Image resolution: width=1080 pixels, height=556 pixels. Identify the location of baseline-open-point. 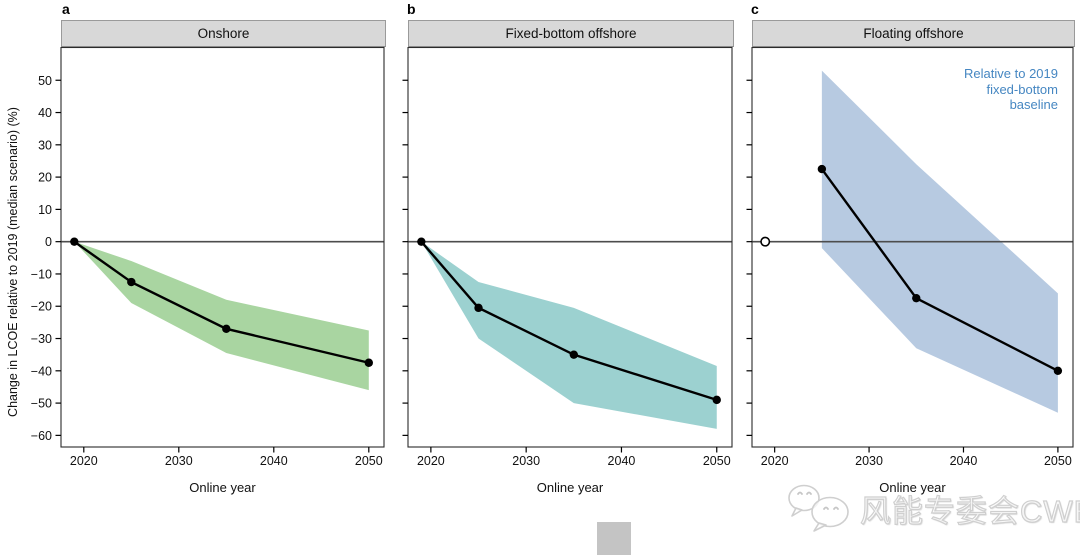
(765, 241).